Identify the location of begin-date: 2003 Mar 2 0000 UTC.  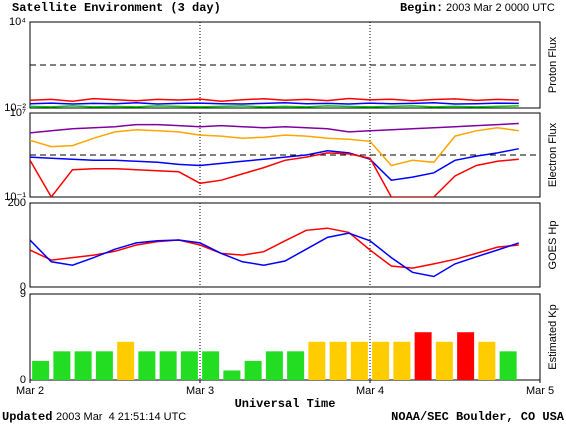
(500, 8).